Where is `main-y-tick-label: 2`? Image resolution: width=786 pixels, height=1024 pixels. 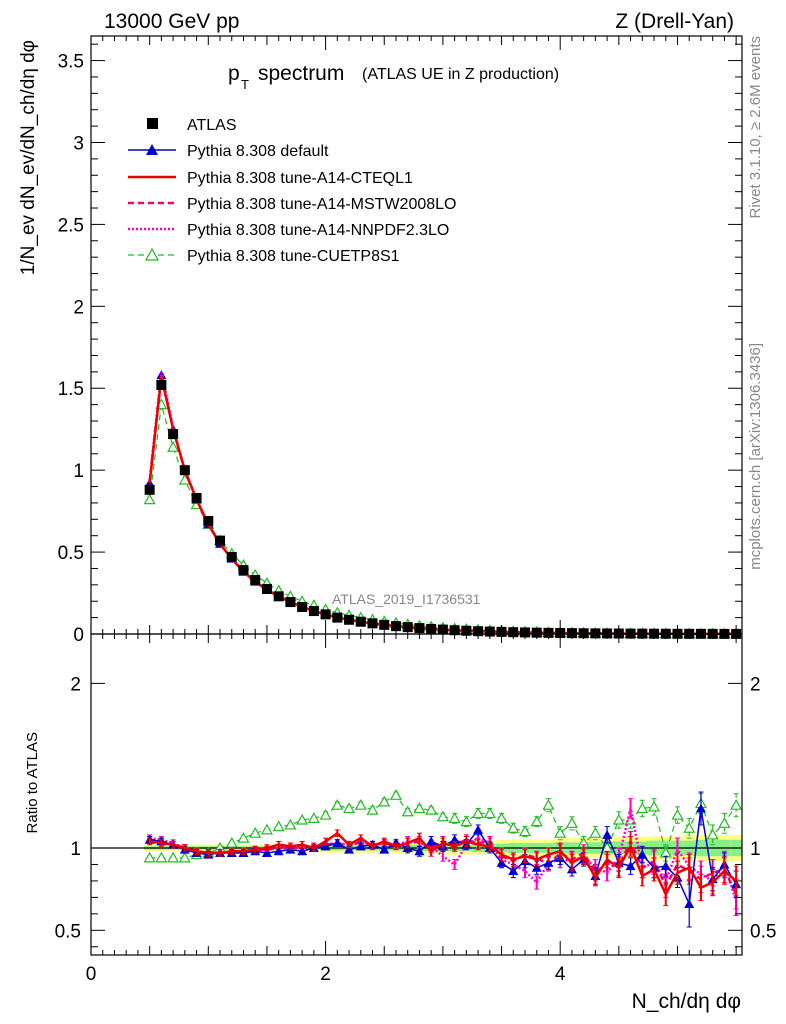 main-y-tick-label: 2 is located at coordinates (78, 307).